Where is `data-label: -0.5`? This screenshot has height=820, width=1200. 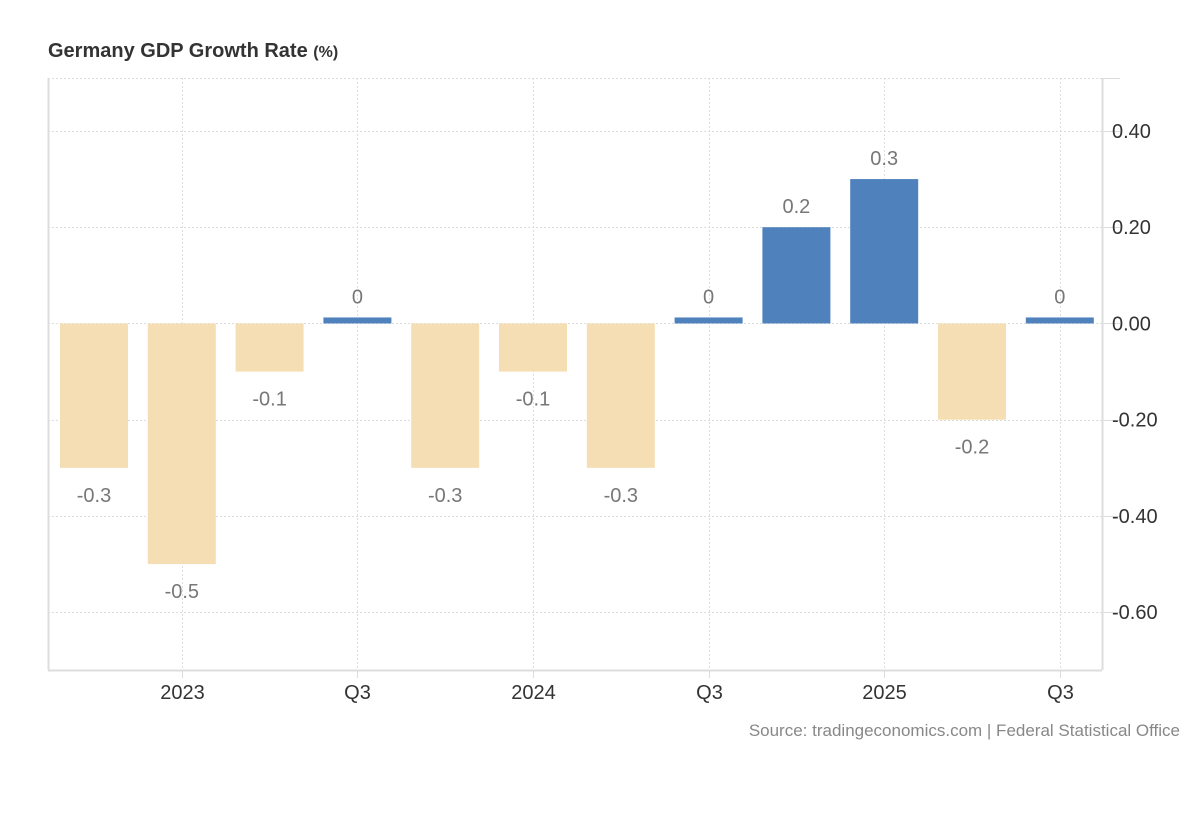 data-label: -0.5 is located at coordinates (182, 592).